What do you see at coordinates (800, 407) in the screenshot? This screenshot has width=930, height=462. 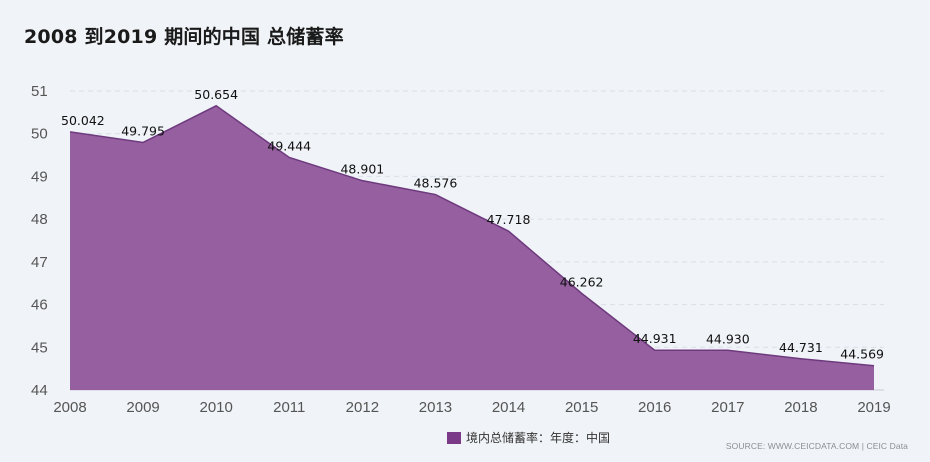 I see `x-tick-label: 2018` at bounding box center [800, 407].